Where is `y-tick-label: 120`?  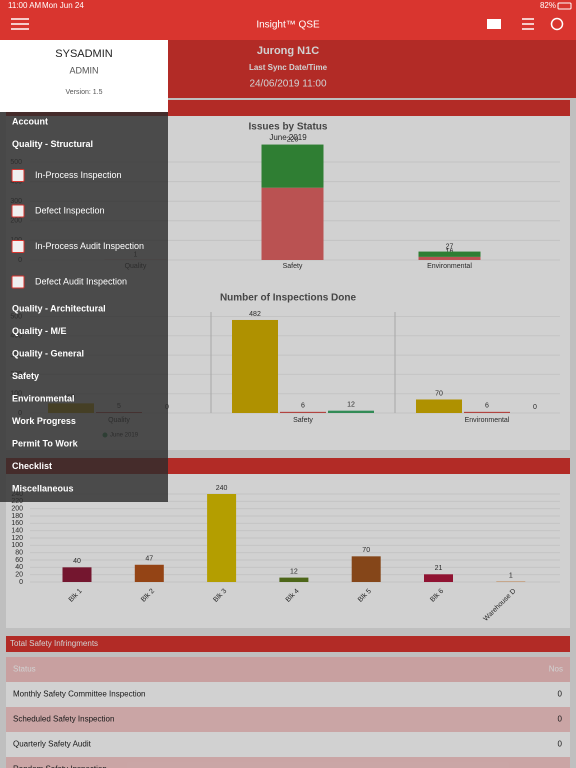
y-tick-label: 120 is located at coordinates (17, 538).